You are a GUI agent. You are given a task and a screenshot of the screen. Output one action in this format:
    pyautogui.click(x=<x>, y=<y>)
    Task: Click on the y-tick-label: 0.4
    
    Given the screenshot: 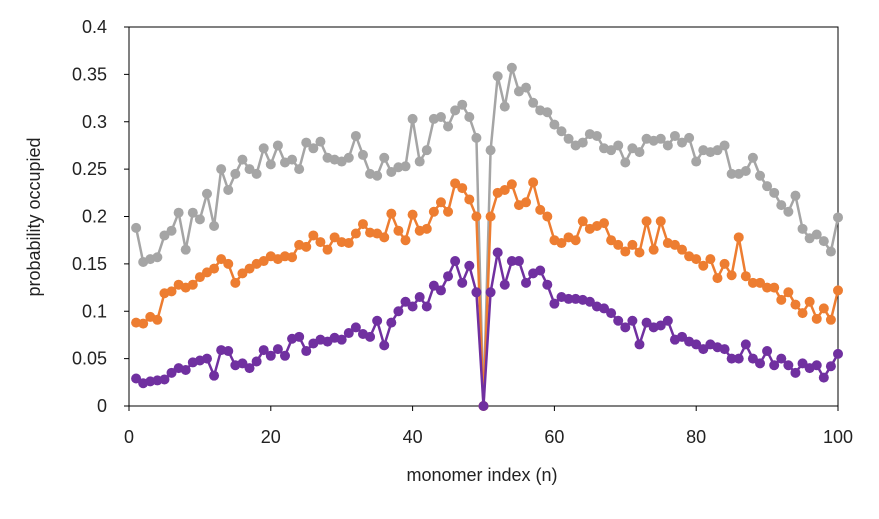 What is the action you would take?
    pyautogui.click(x=94, y=27)
    